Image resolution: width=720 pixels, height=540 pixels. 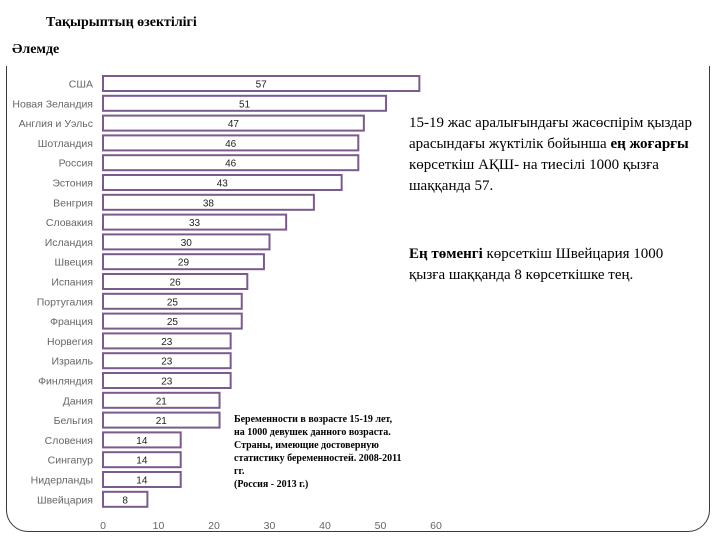 I want to click on caption-line: гг., so click(x=239, y=471).